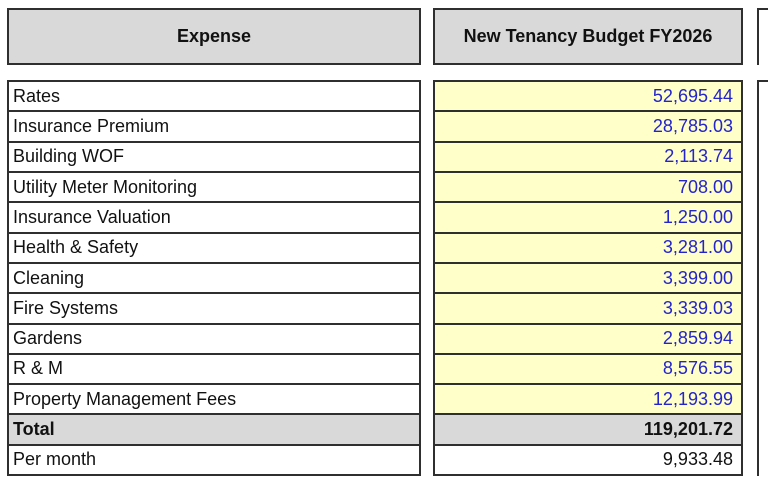 The width and height of the screenshot is (768, 489). What do you see at coordinates (588, 96) in the screenshot?
I see `budget-value-cell-0: 52,695.44` at bounding box center [588, 96].